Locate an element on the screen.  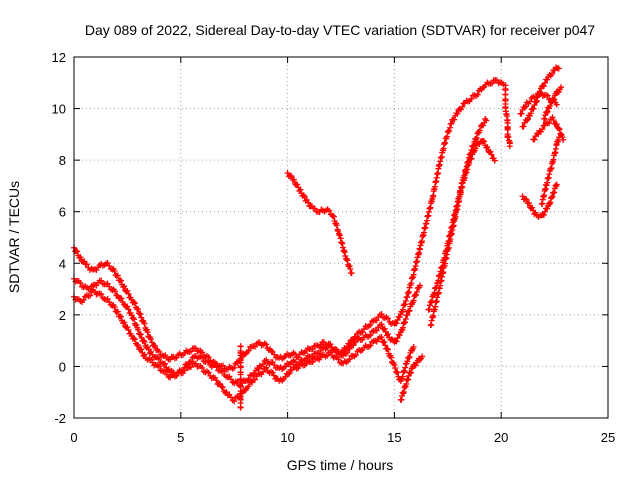
y-tick-label: 10 is located at coordinates (59, 109).